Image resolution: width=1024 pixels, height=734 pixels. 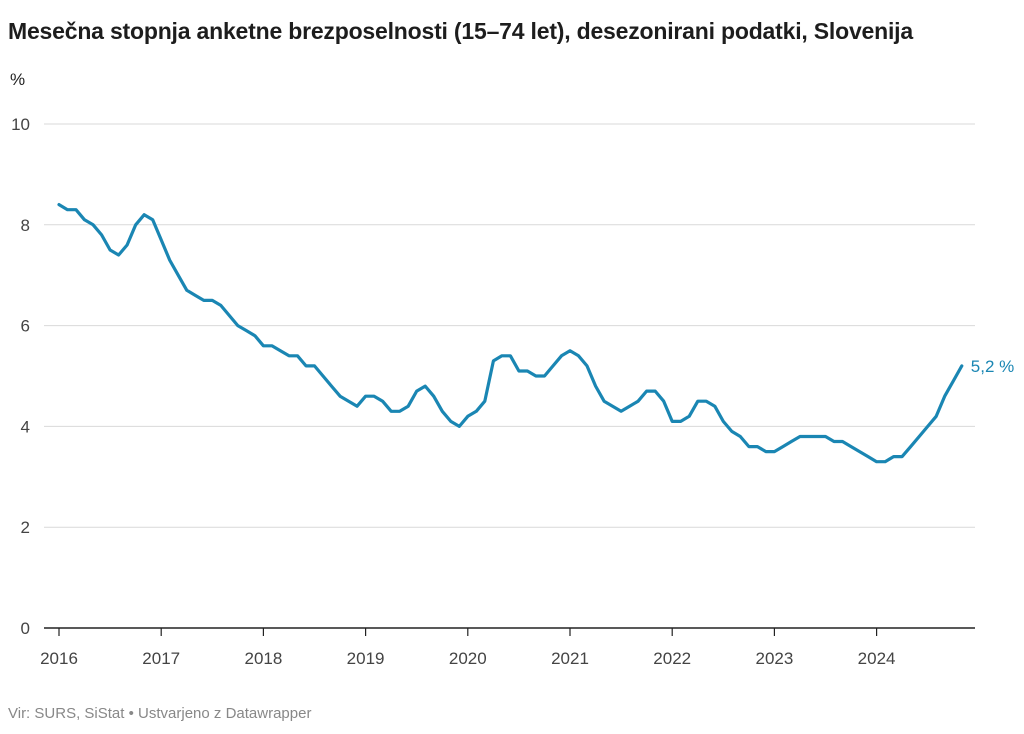 What do you see at coordinates (18, 79) in the screenshot?
I see `y-unit-label: %` at bounding box center [18, 79].